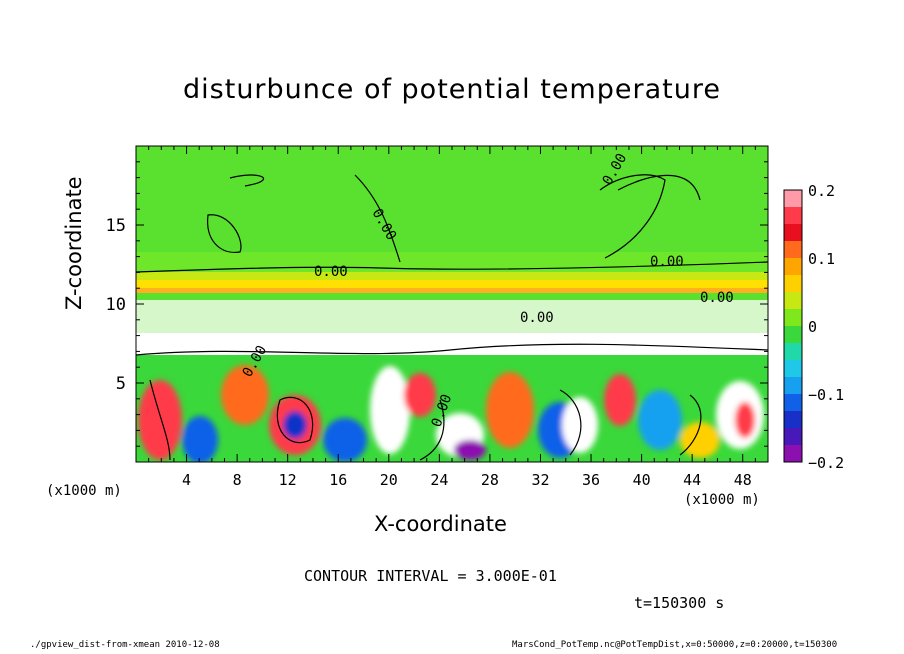 The width and height of the screenshot is (904, 654). I want to click on time-text: t=150300 s, so click(679, 603).